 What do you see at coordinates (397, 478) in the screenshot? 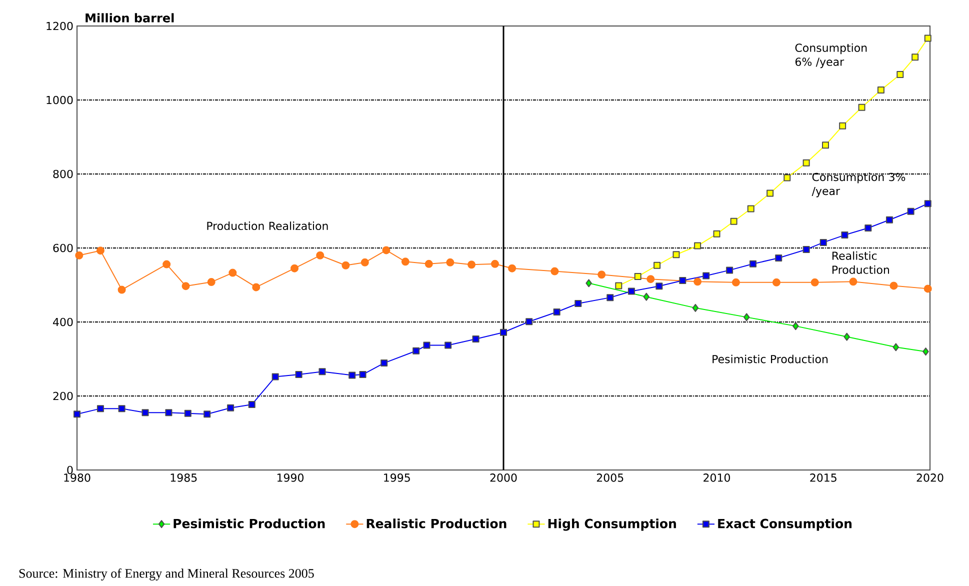
I see `x-tick-label: 1995` at bounding box center [397, 478].